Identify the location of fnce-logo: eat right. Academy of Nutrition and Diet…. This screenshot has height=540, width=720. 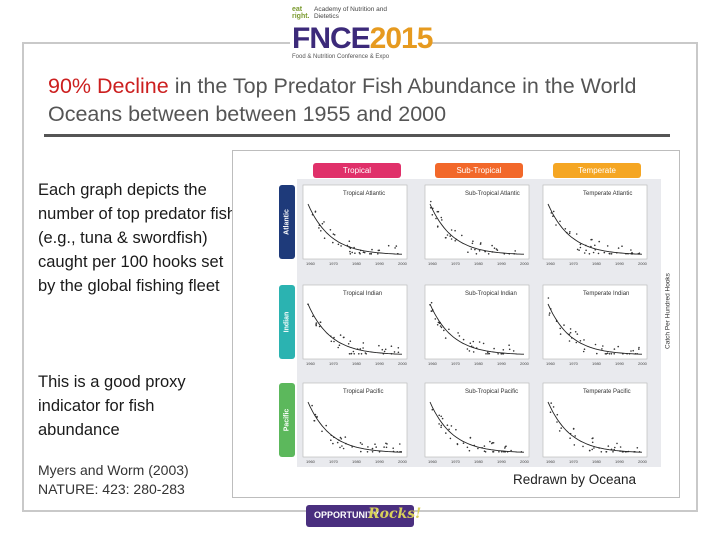
(361, 32).